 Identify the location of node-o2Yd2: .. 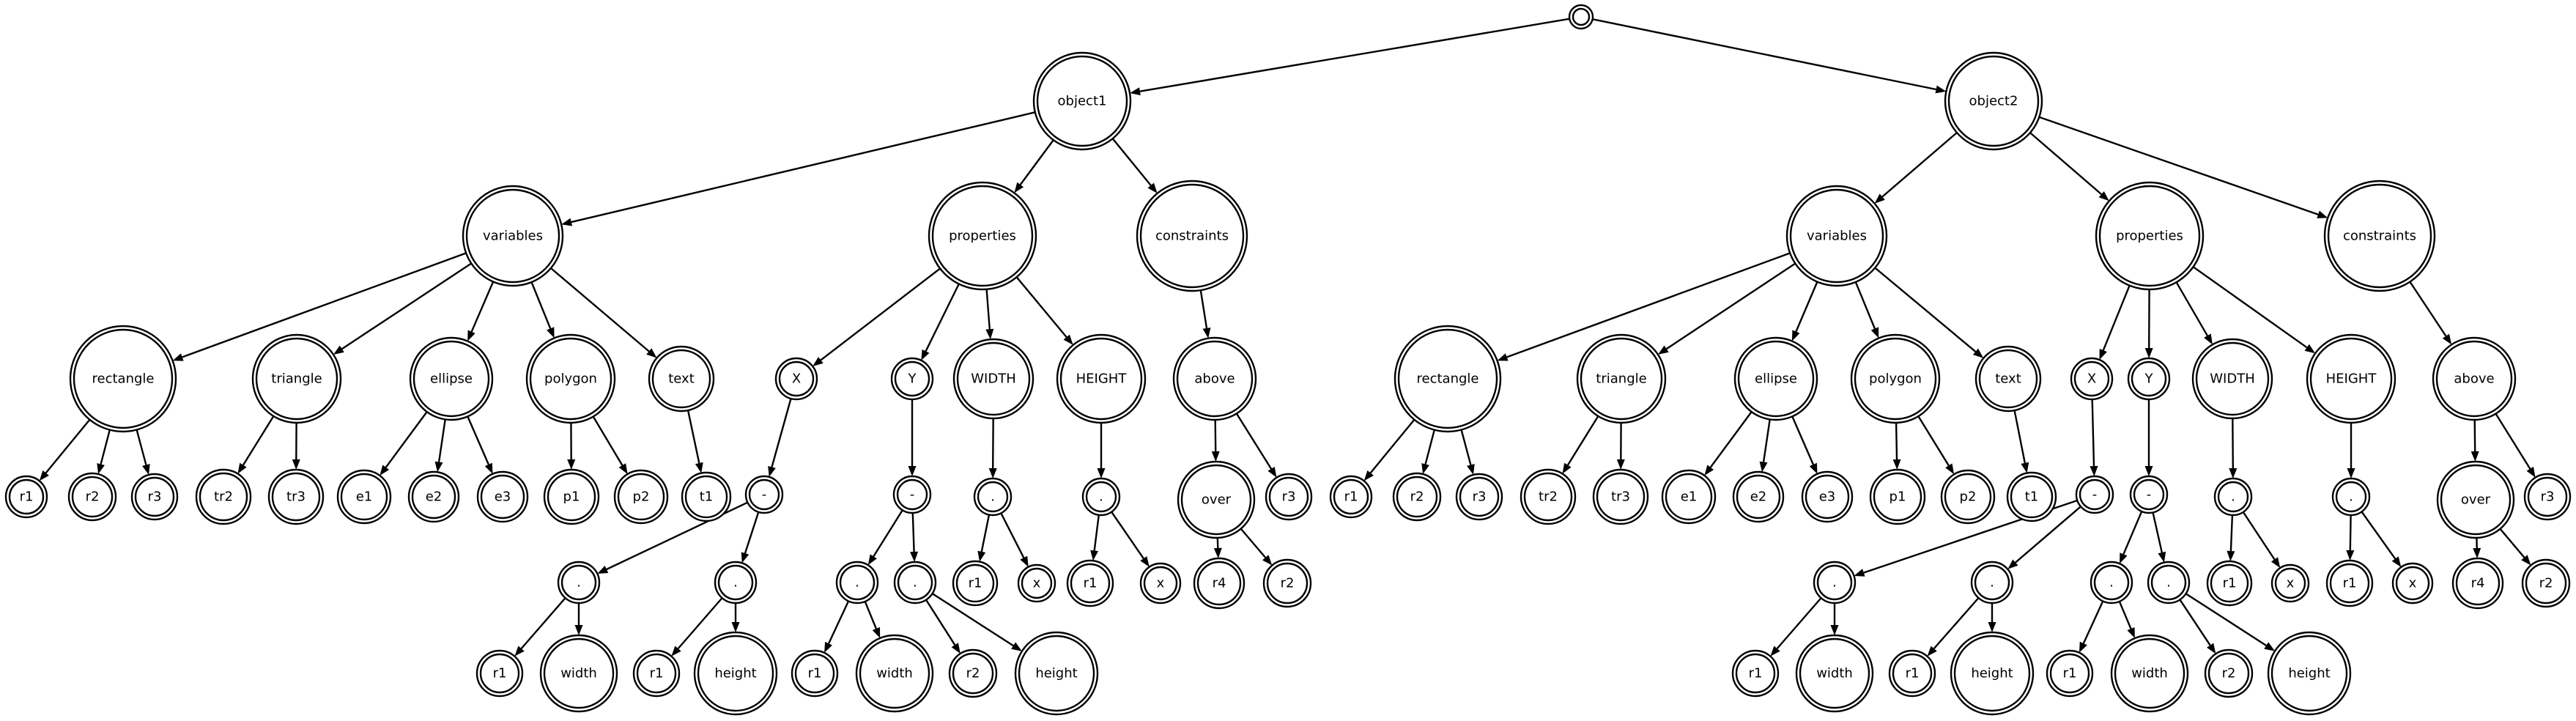
(2169, 582).